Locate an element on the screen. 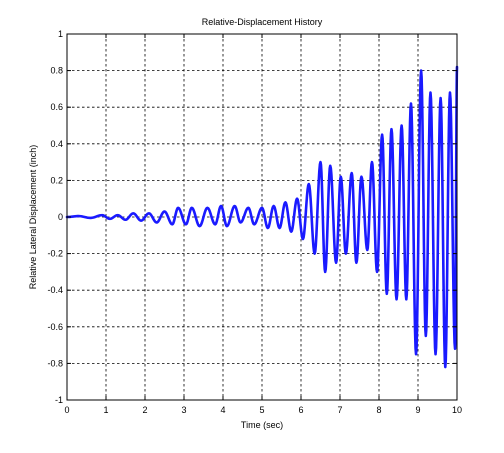 This screenshot has width=504, height=453. y-axis-label: Relative Lateral Displacement (inch) is located at coordinates (33, 217).